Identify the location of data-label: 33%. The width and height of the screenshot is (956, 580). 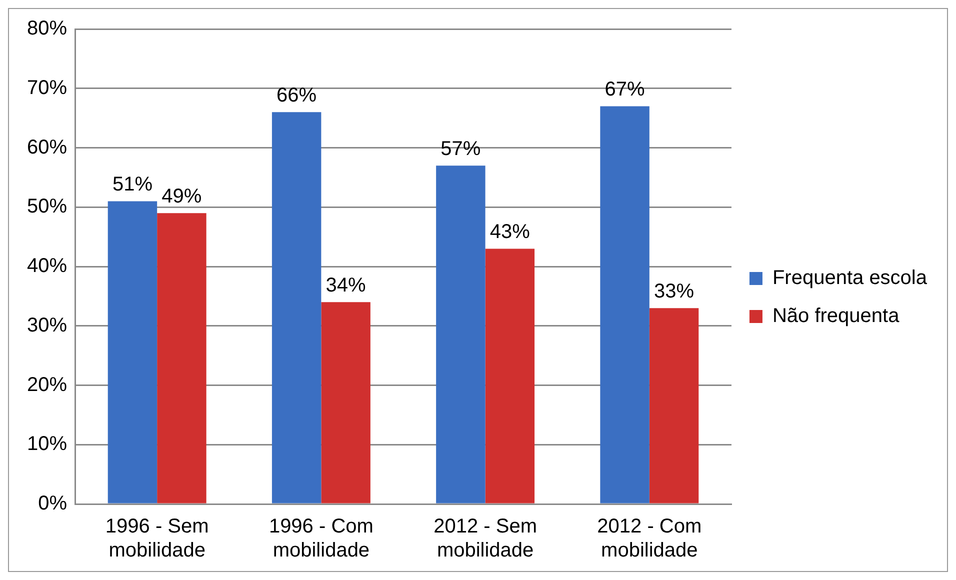
(674, 291).